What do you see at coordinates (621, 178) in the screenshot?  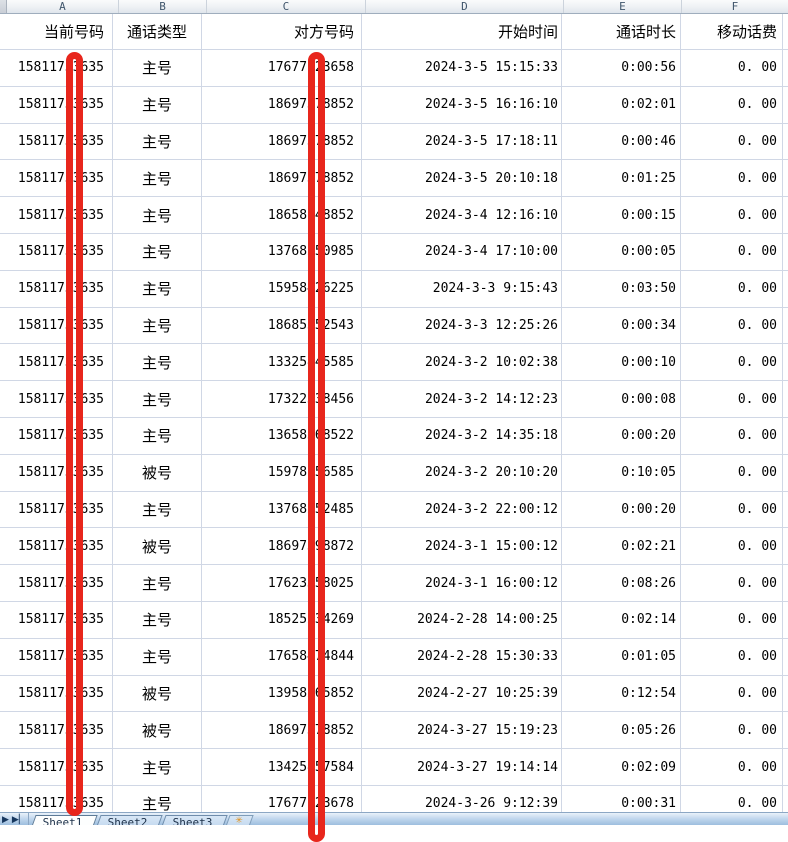 I see `cell-call-duration: 0:01:25` at bounding box center [621, 178].